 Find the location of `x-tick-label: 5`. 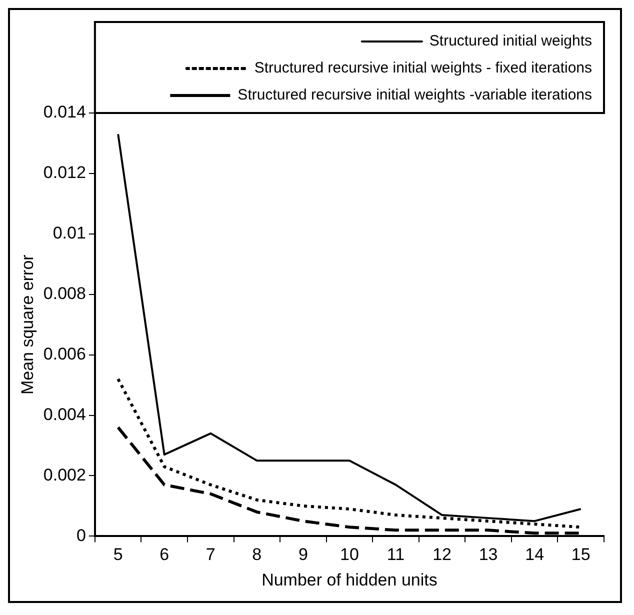

x-tick-label: 5 is located at coordinates (118, 554).